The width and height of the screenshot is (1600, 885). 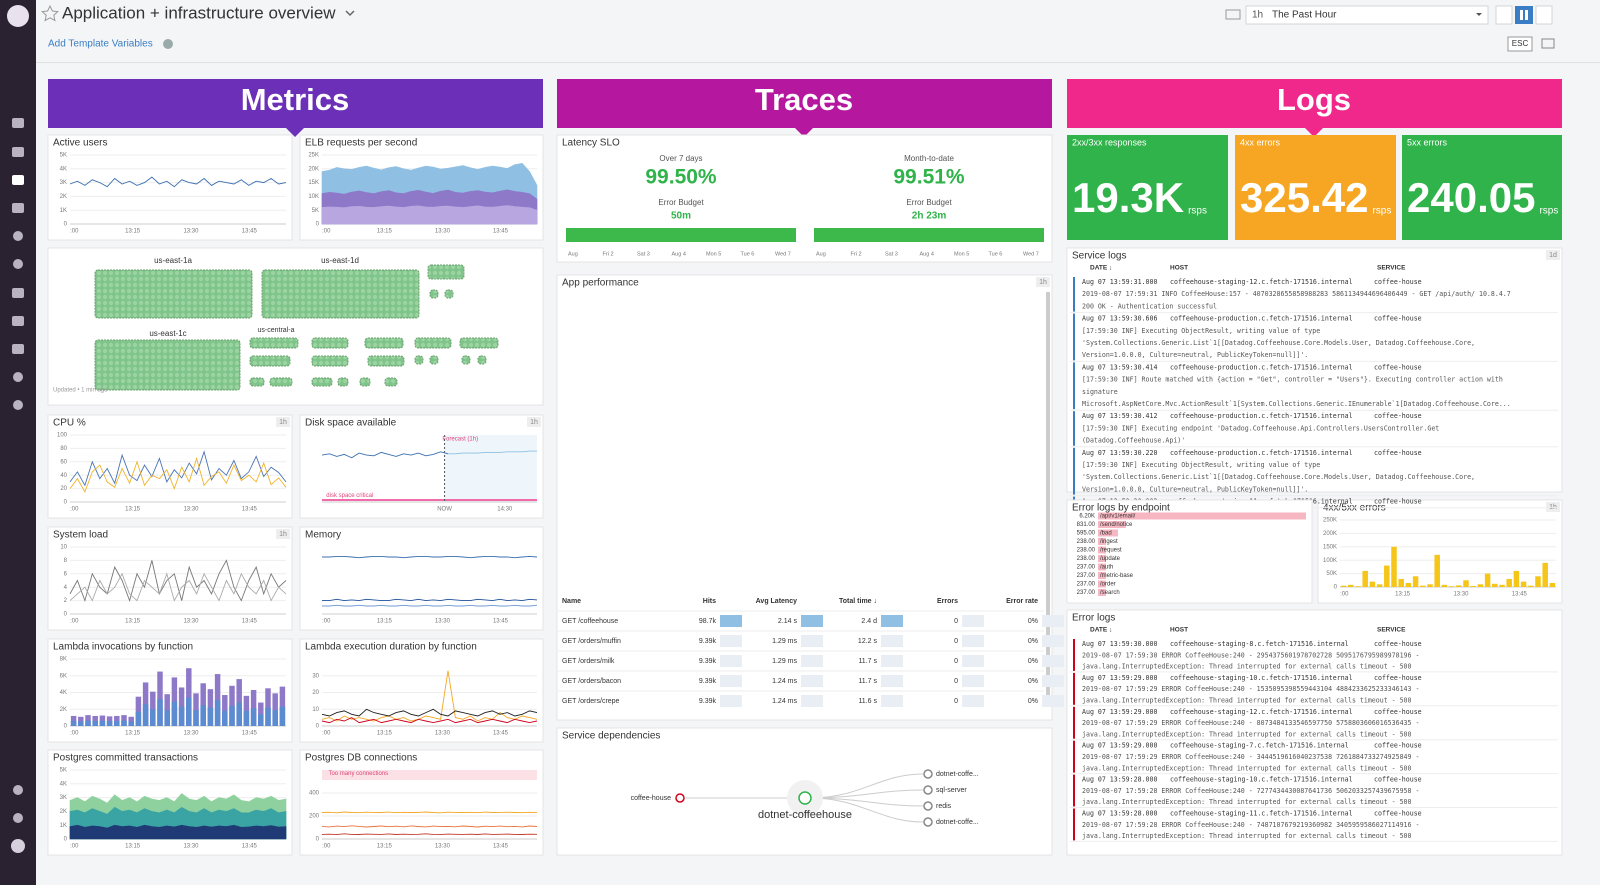 What do you see at coordinates (1553, 255) in the screenshot?
I see `panel-badge-label: 1d` at bounding box center [1553, 255].